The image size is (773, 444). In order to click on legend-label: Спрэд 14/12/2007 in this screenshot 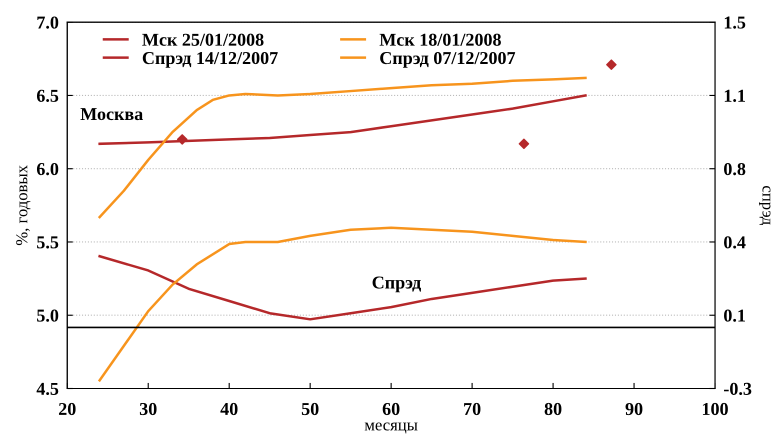, I will do `click(210, 60)`.